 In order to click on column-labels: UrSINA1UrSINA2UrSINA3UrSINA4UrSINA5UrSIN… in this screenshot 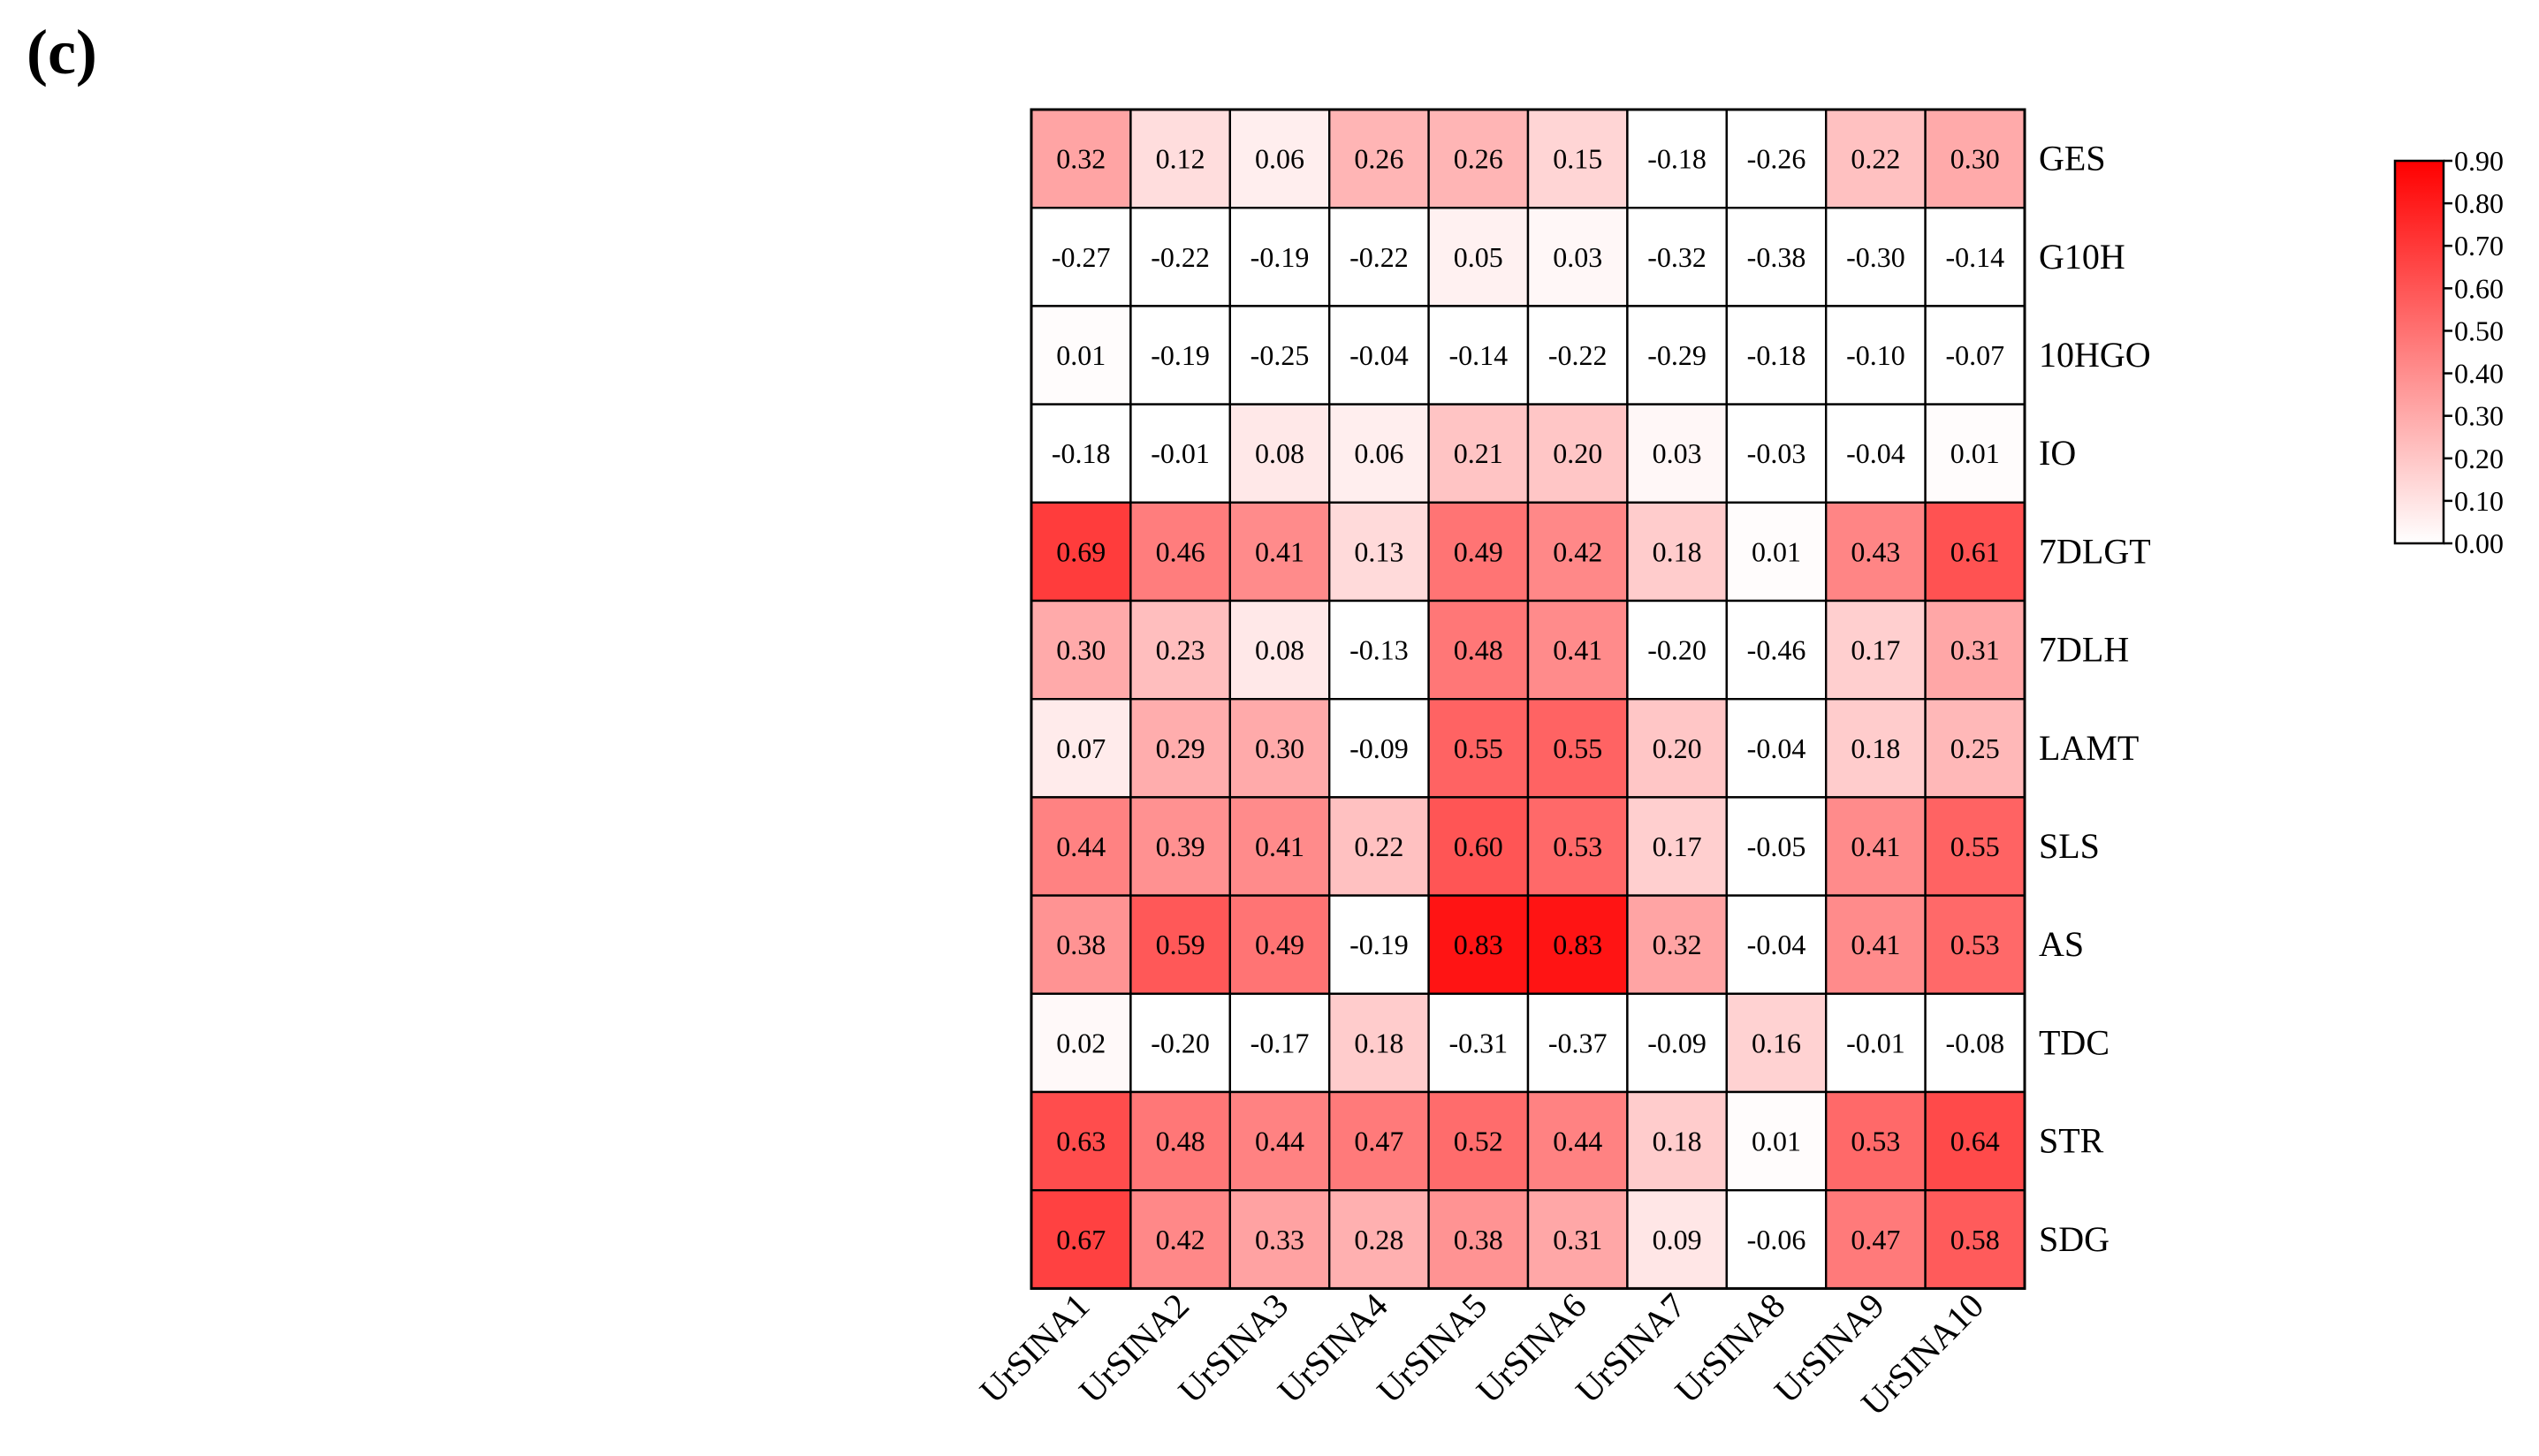, I will do `click(1481, 1354)`.